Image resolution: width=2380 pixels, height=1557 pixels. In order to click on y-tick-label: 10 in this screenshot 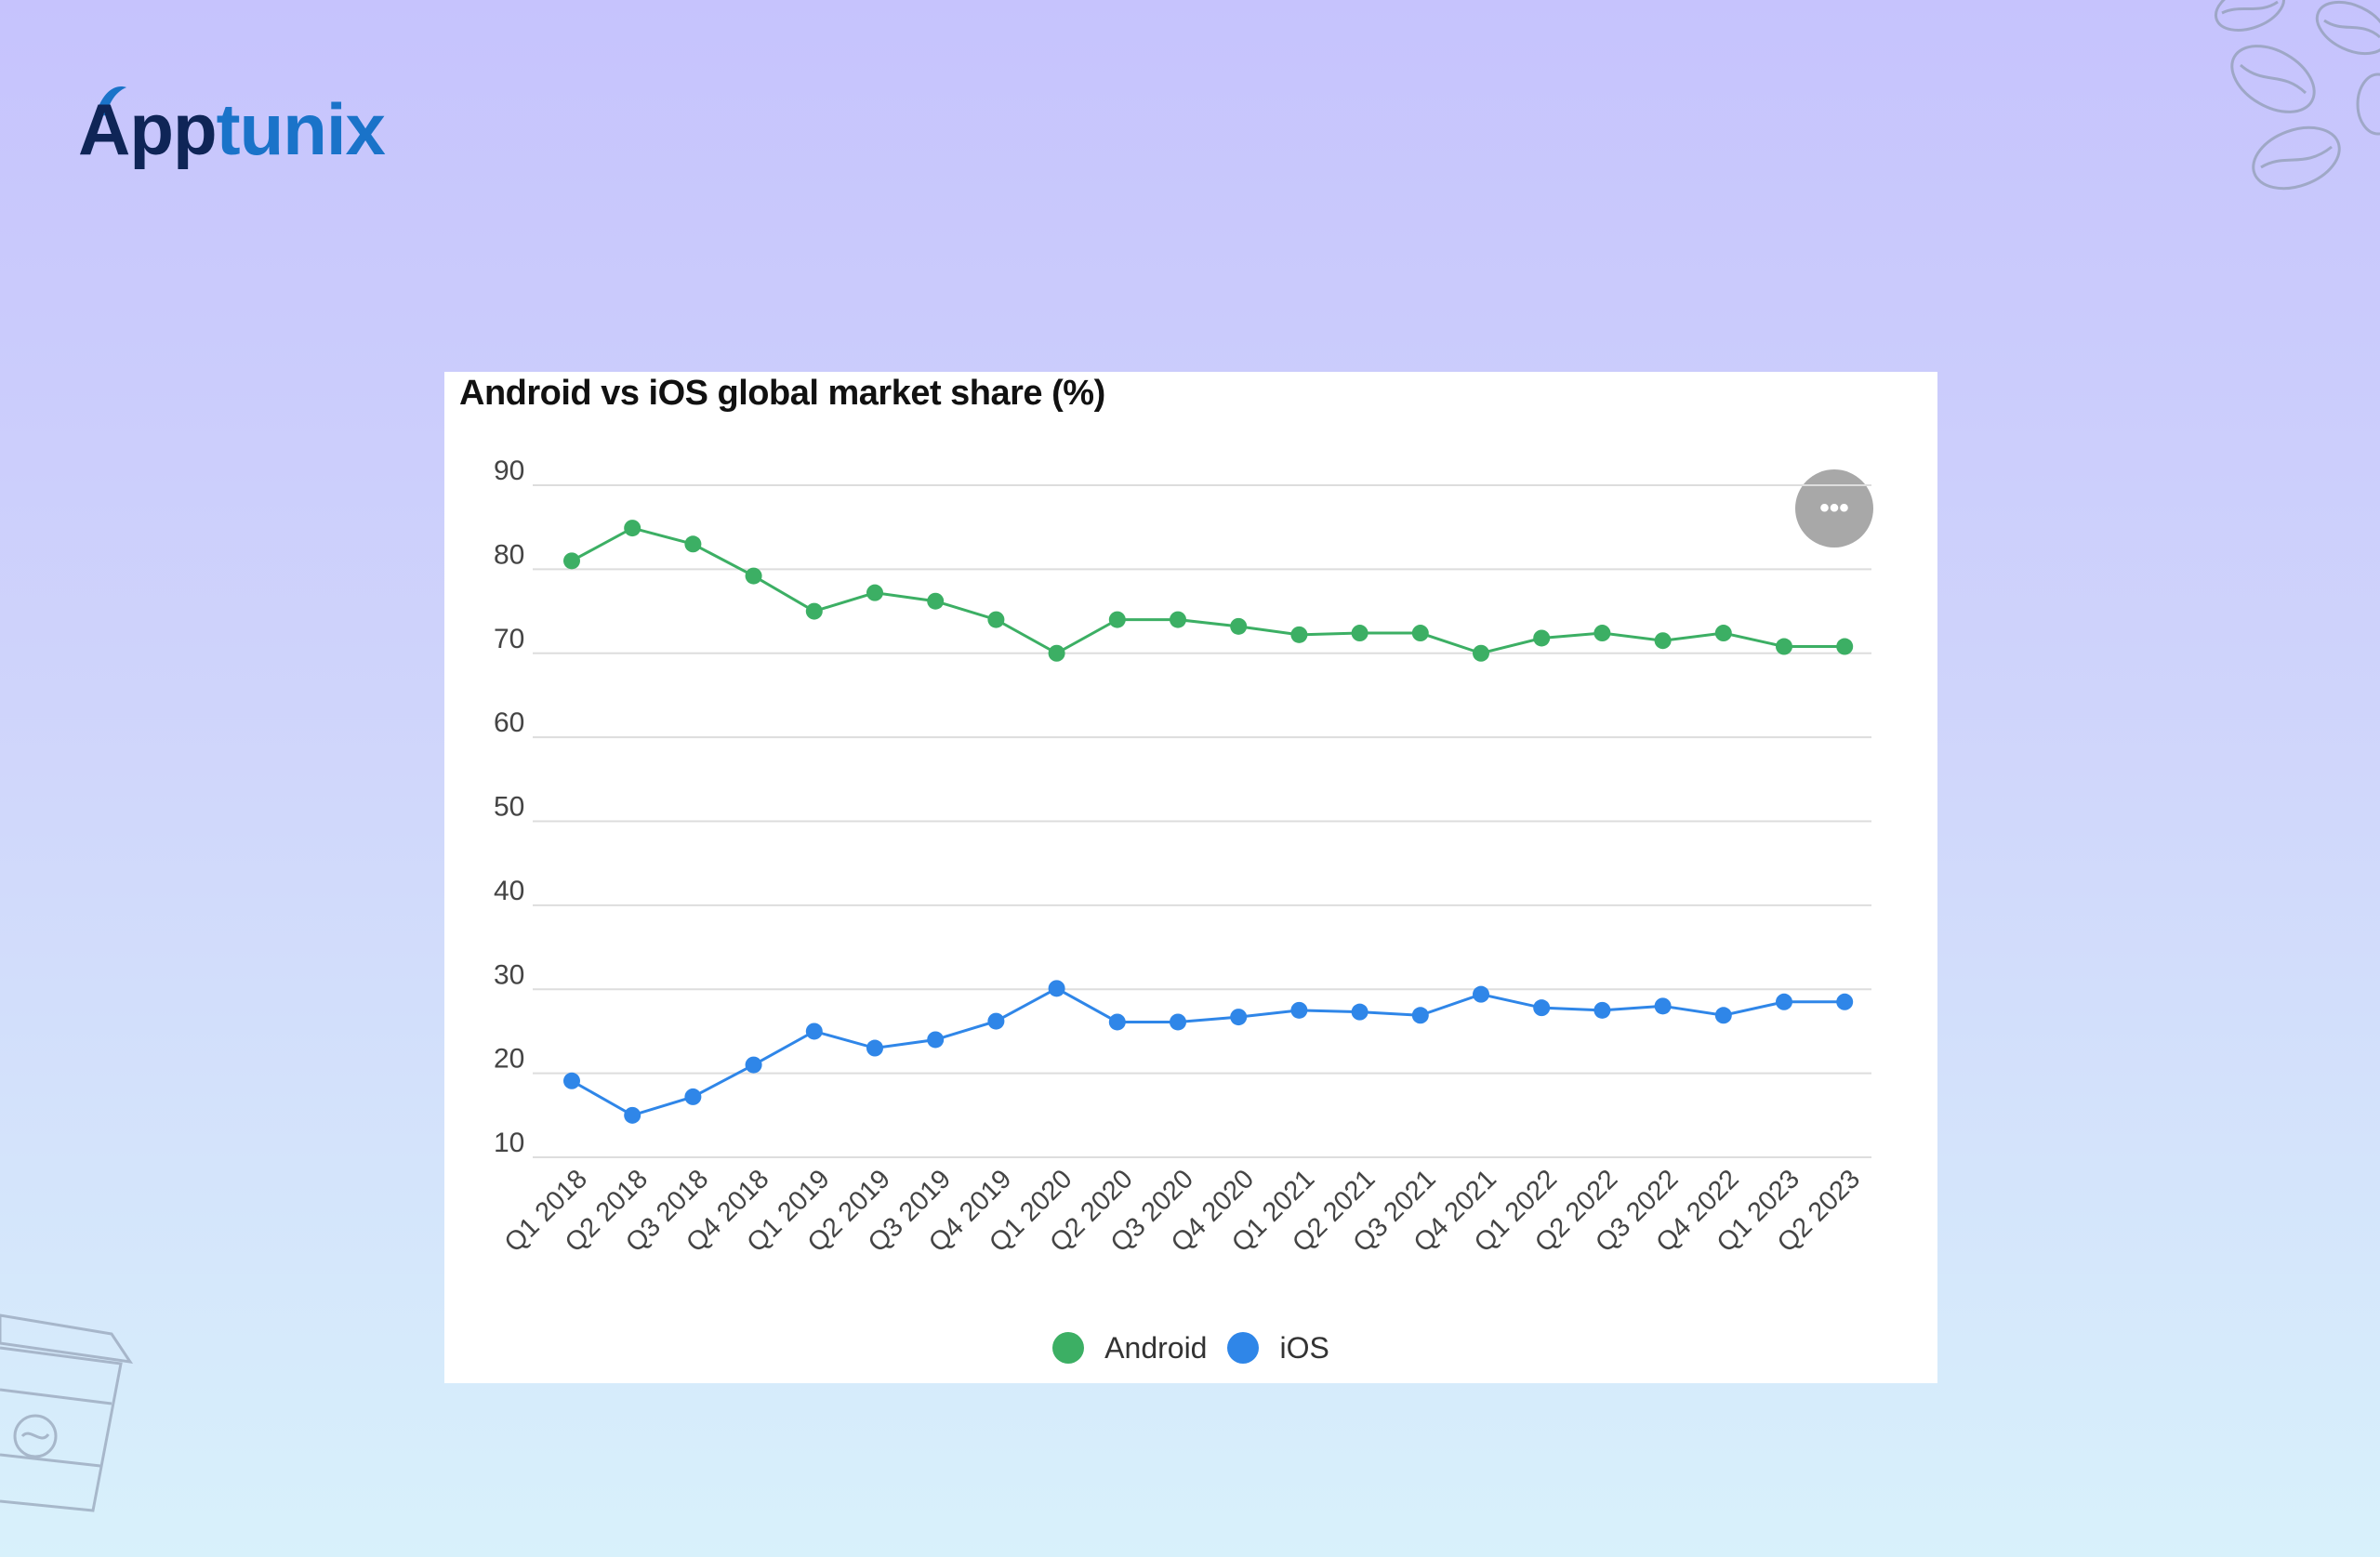, I will do `click(509, 1143)`.